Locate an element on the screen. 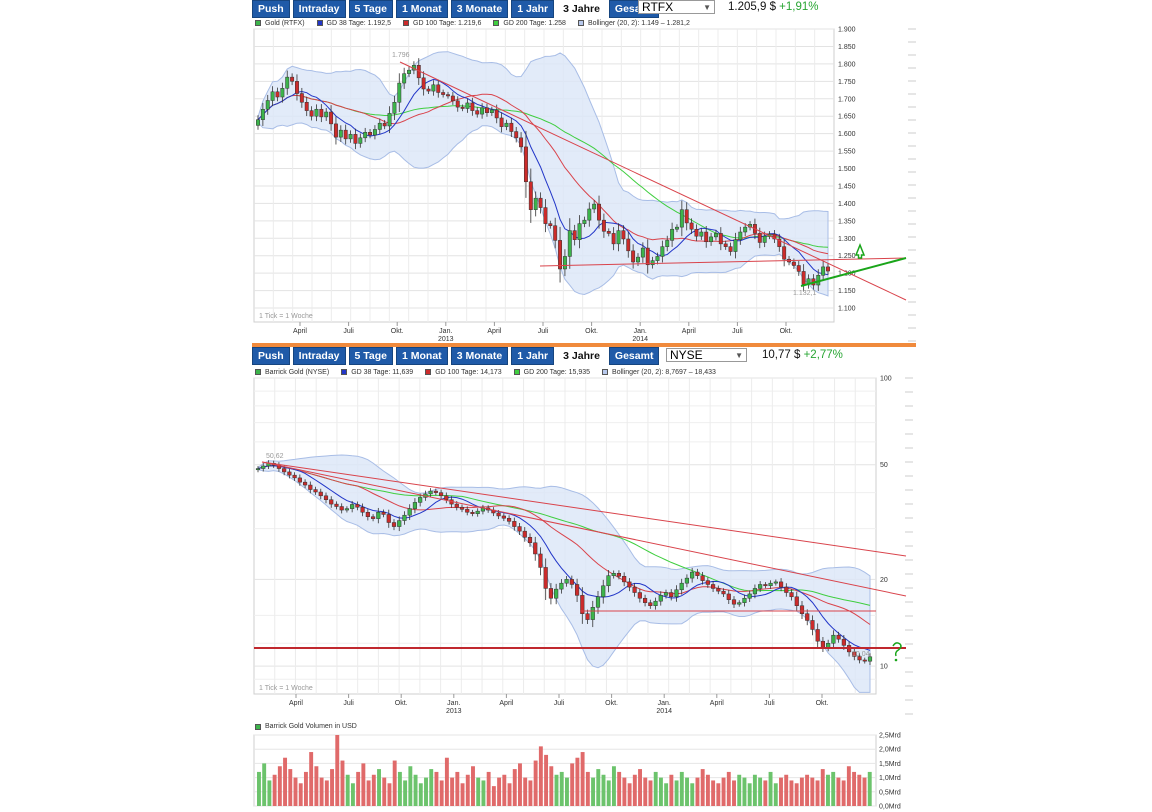 This screenshot has height=812, width=1152. trend-line is located at coordinates (584, 529).